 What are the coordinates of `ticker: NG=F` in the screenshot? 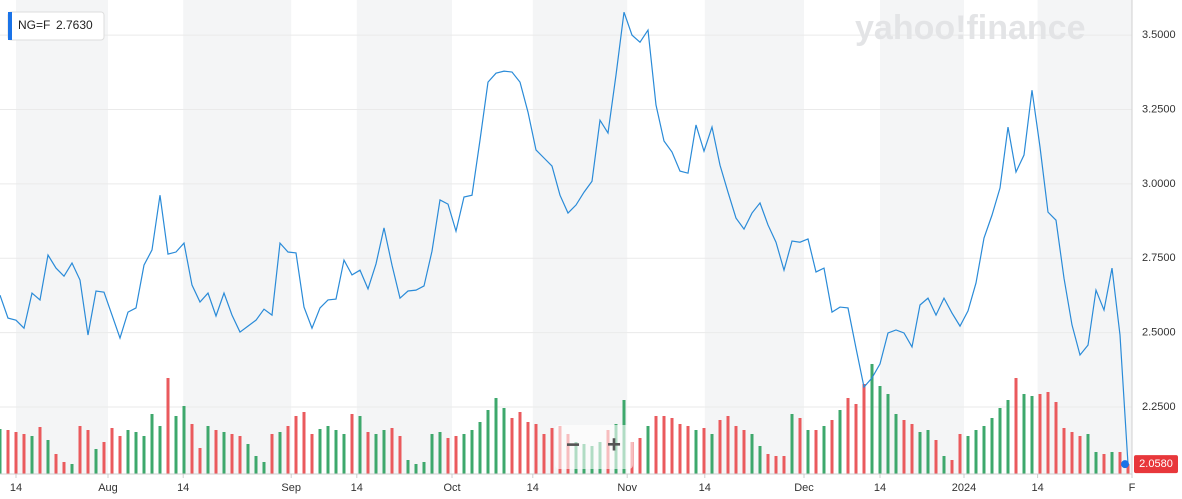 It's located at (34, 25).